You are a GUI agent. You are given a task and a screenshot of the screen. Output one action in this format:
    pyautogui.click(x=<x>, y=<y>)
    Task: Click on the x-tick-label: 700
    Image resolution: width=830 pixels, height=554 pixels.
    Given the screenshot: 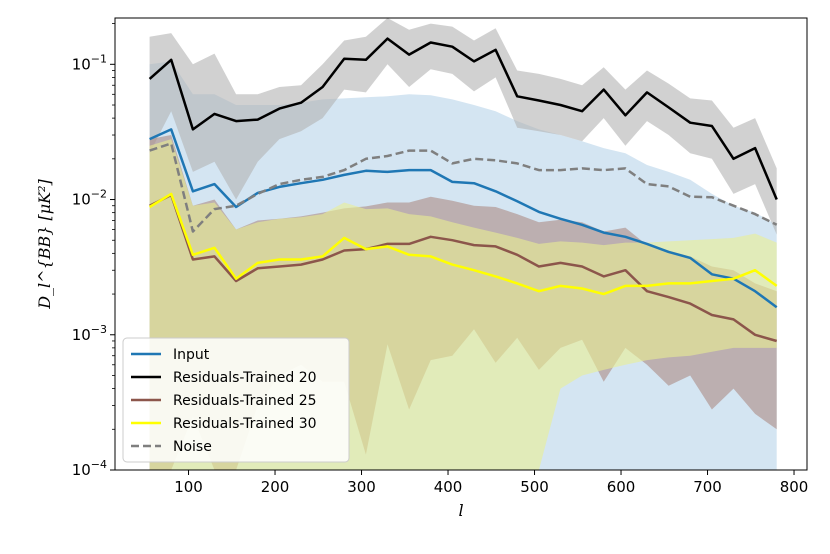 What is the action you would take?
    pyautogui.click(x=707, y=487)
    